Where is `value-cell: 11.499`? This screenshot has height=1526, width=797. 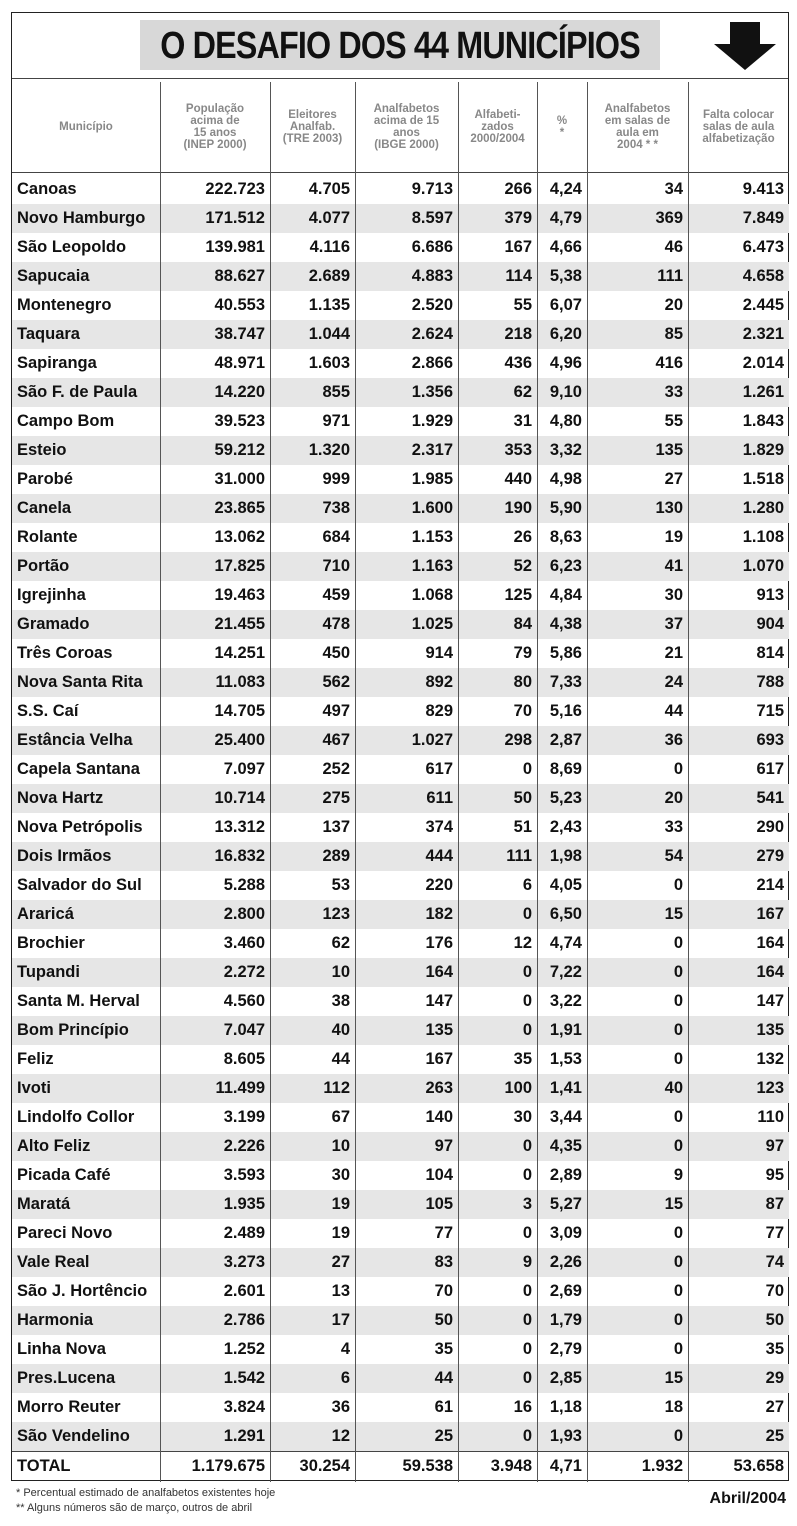
value-cell: 11.499 is located at coordinates (240, 1088).